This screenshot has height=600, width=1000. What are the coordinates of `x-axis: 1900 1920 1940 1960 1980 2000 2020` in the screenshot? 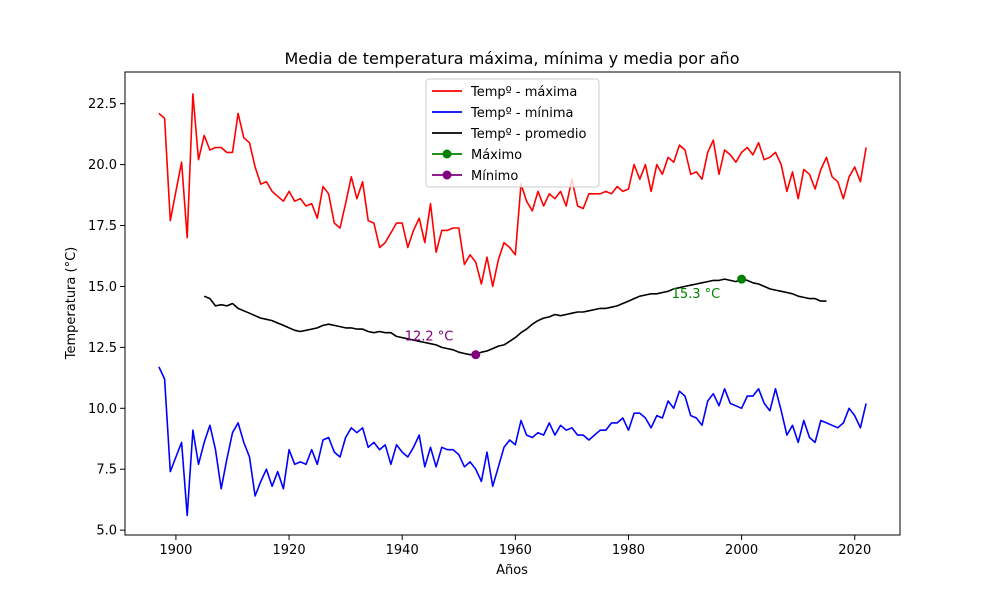 It's located at (515, 546).